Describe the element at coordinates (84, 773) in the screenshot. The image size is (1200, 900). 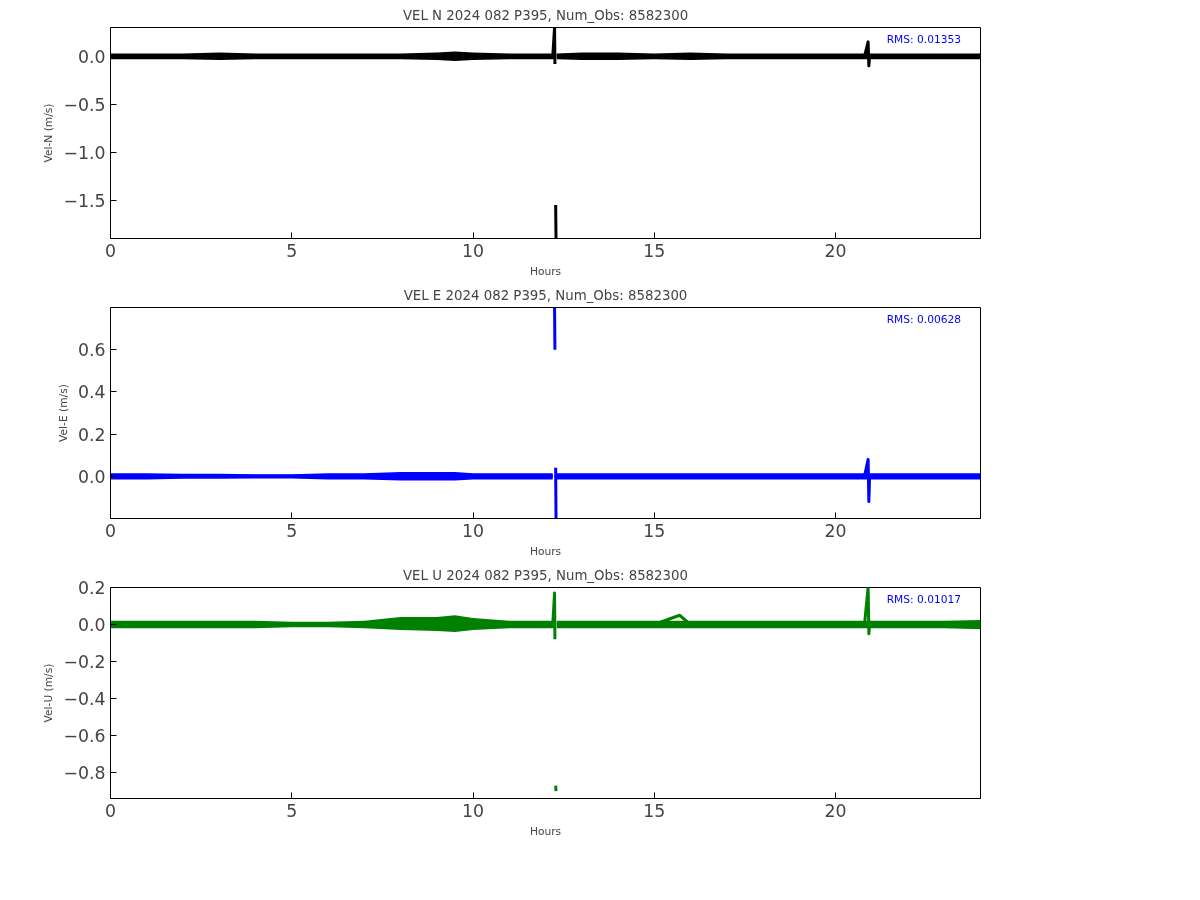
I see `y-tick-label: −0.8` at that location.